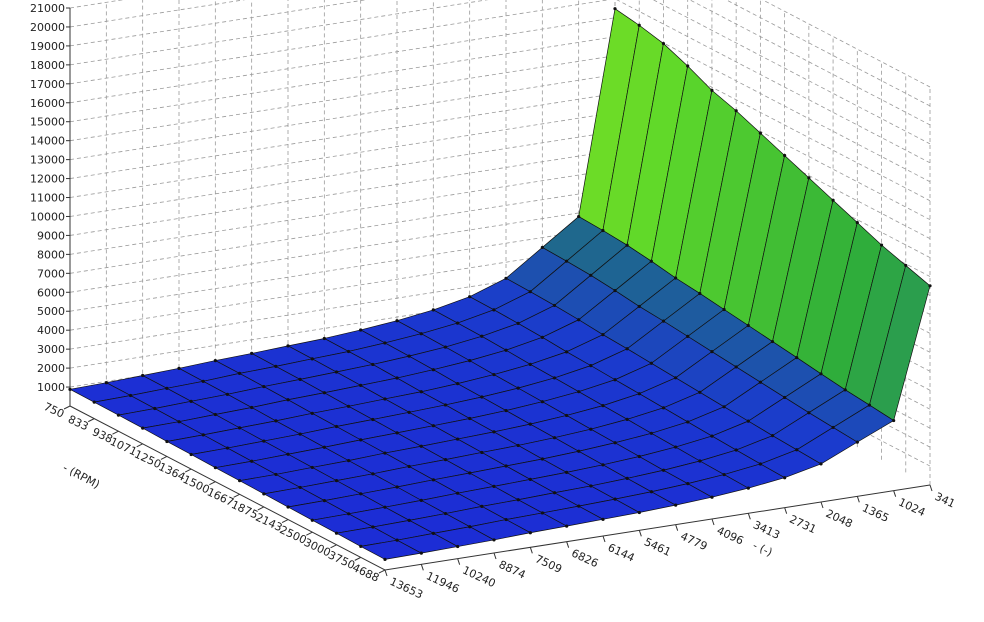  I want to click on z-tick-label: 5000, so click(51, 311).